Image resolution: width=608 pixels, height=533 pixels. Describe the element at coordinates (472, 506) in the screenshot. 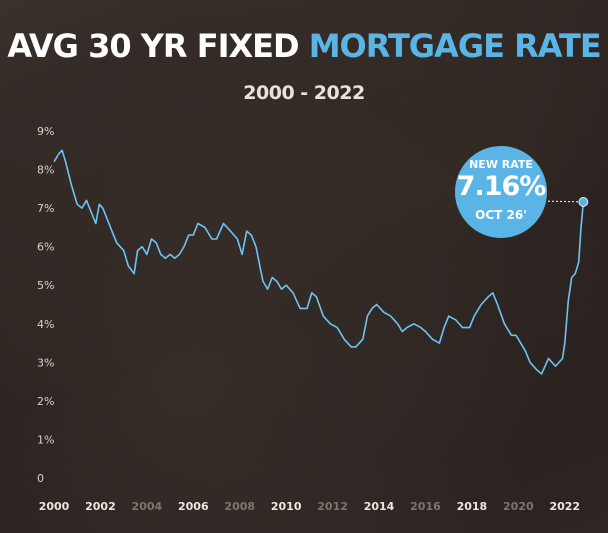

I see `x-tick-label: 2018` at that location.